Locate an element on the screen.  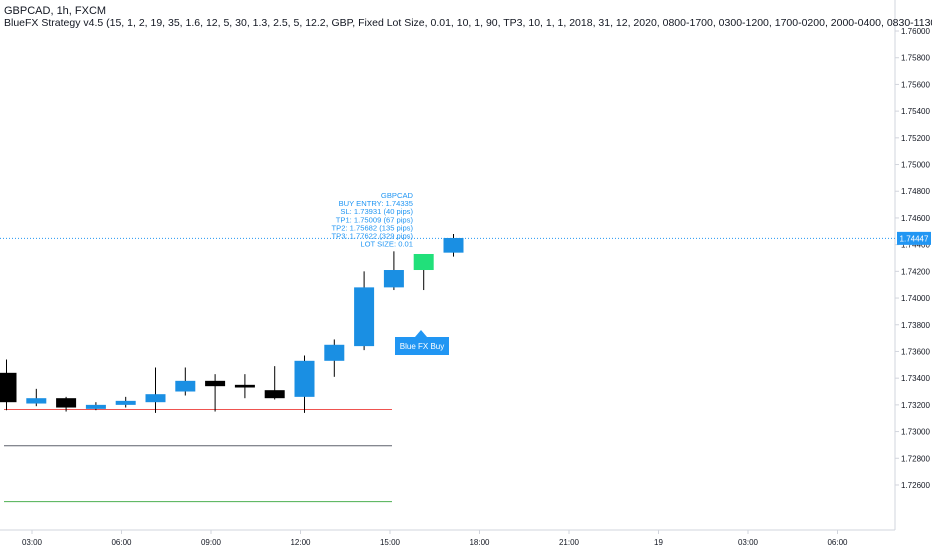
x-tick-label: 09:00 is located at coordinates (211, 542).